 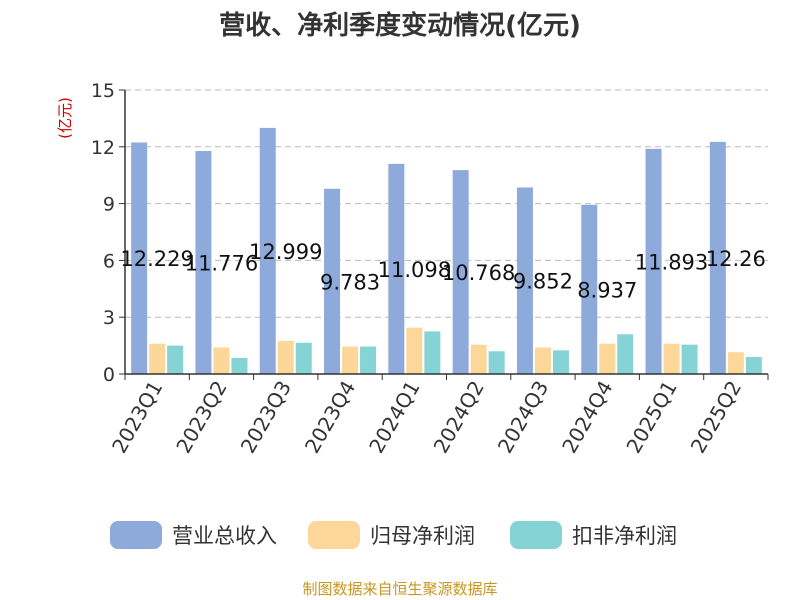 I want to click on data-label: 12.26, so click(x=736, y=259).